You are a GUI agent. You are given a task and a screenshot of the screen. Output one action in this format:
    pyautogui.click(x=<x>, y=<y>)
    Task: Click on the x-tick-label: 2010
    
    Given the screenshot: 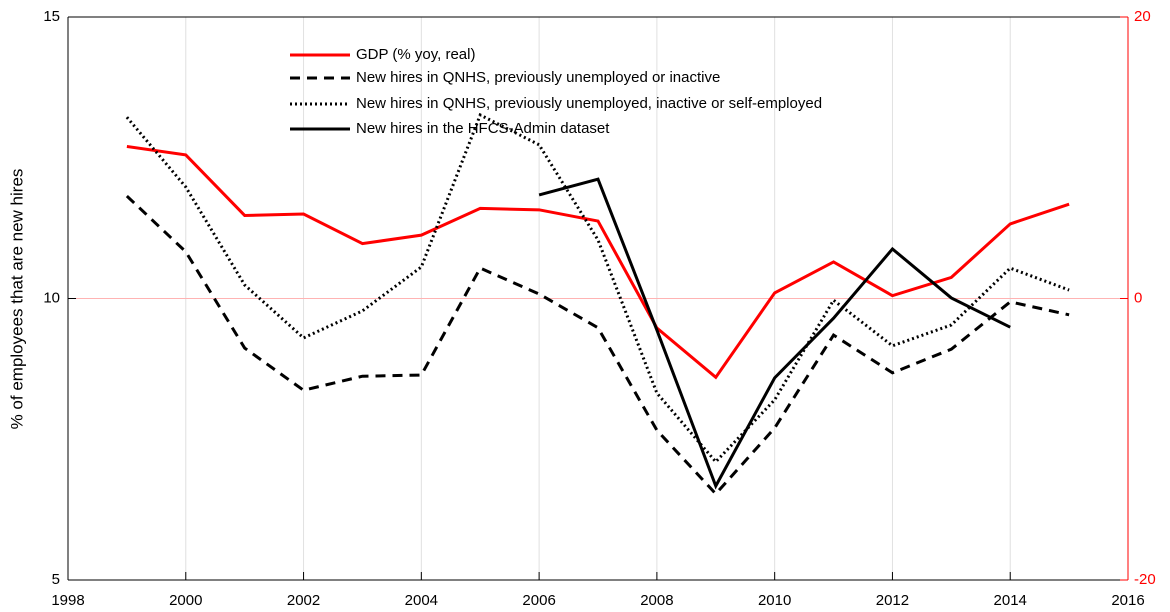 What is the action you would take?
    pyautogui.click(x=774, y=600)
    